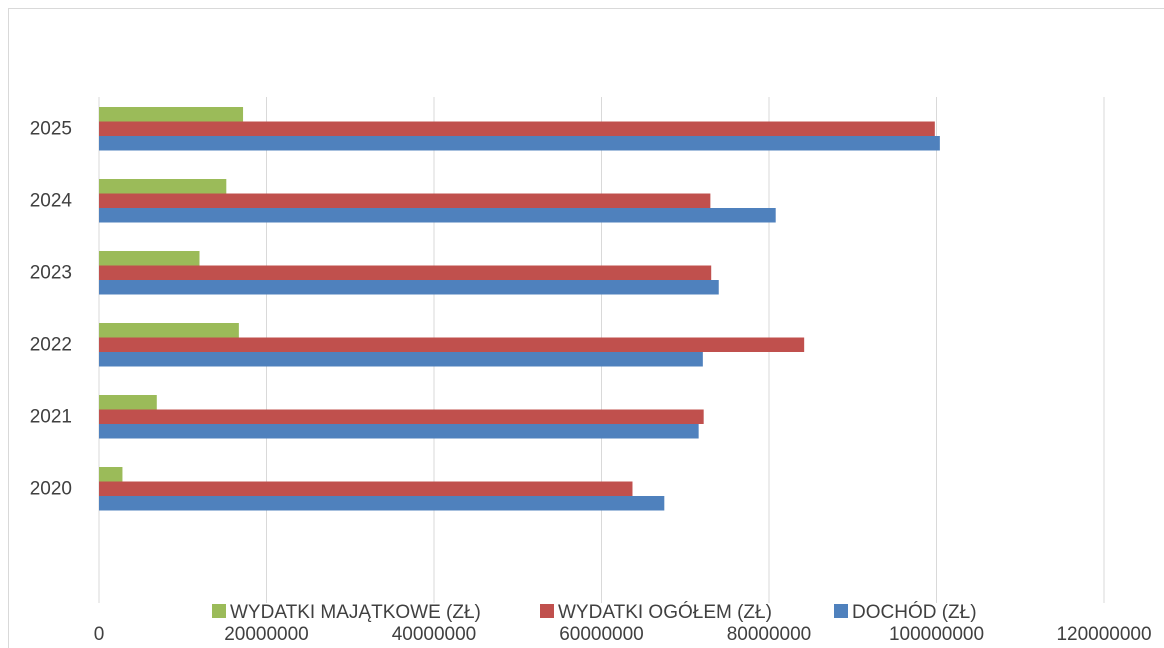 The image size is (1164, 648). What do you see at coordinates (936, 634) in the screenshot?
I see `x-tick-label: 100000000` at bounding box center [936, 634].